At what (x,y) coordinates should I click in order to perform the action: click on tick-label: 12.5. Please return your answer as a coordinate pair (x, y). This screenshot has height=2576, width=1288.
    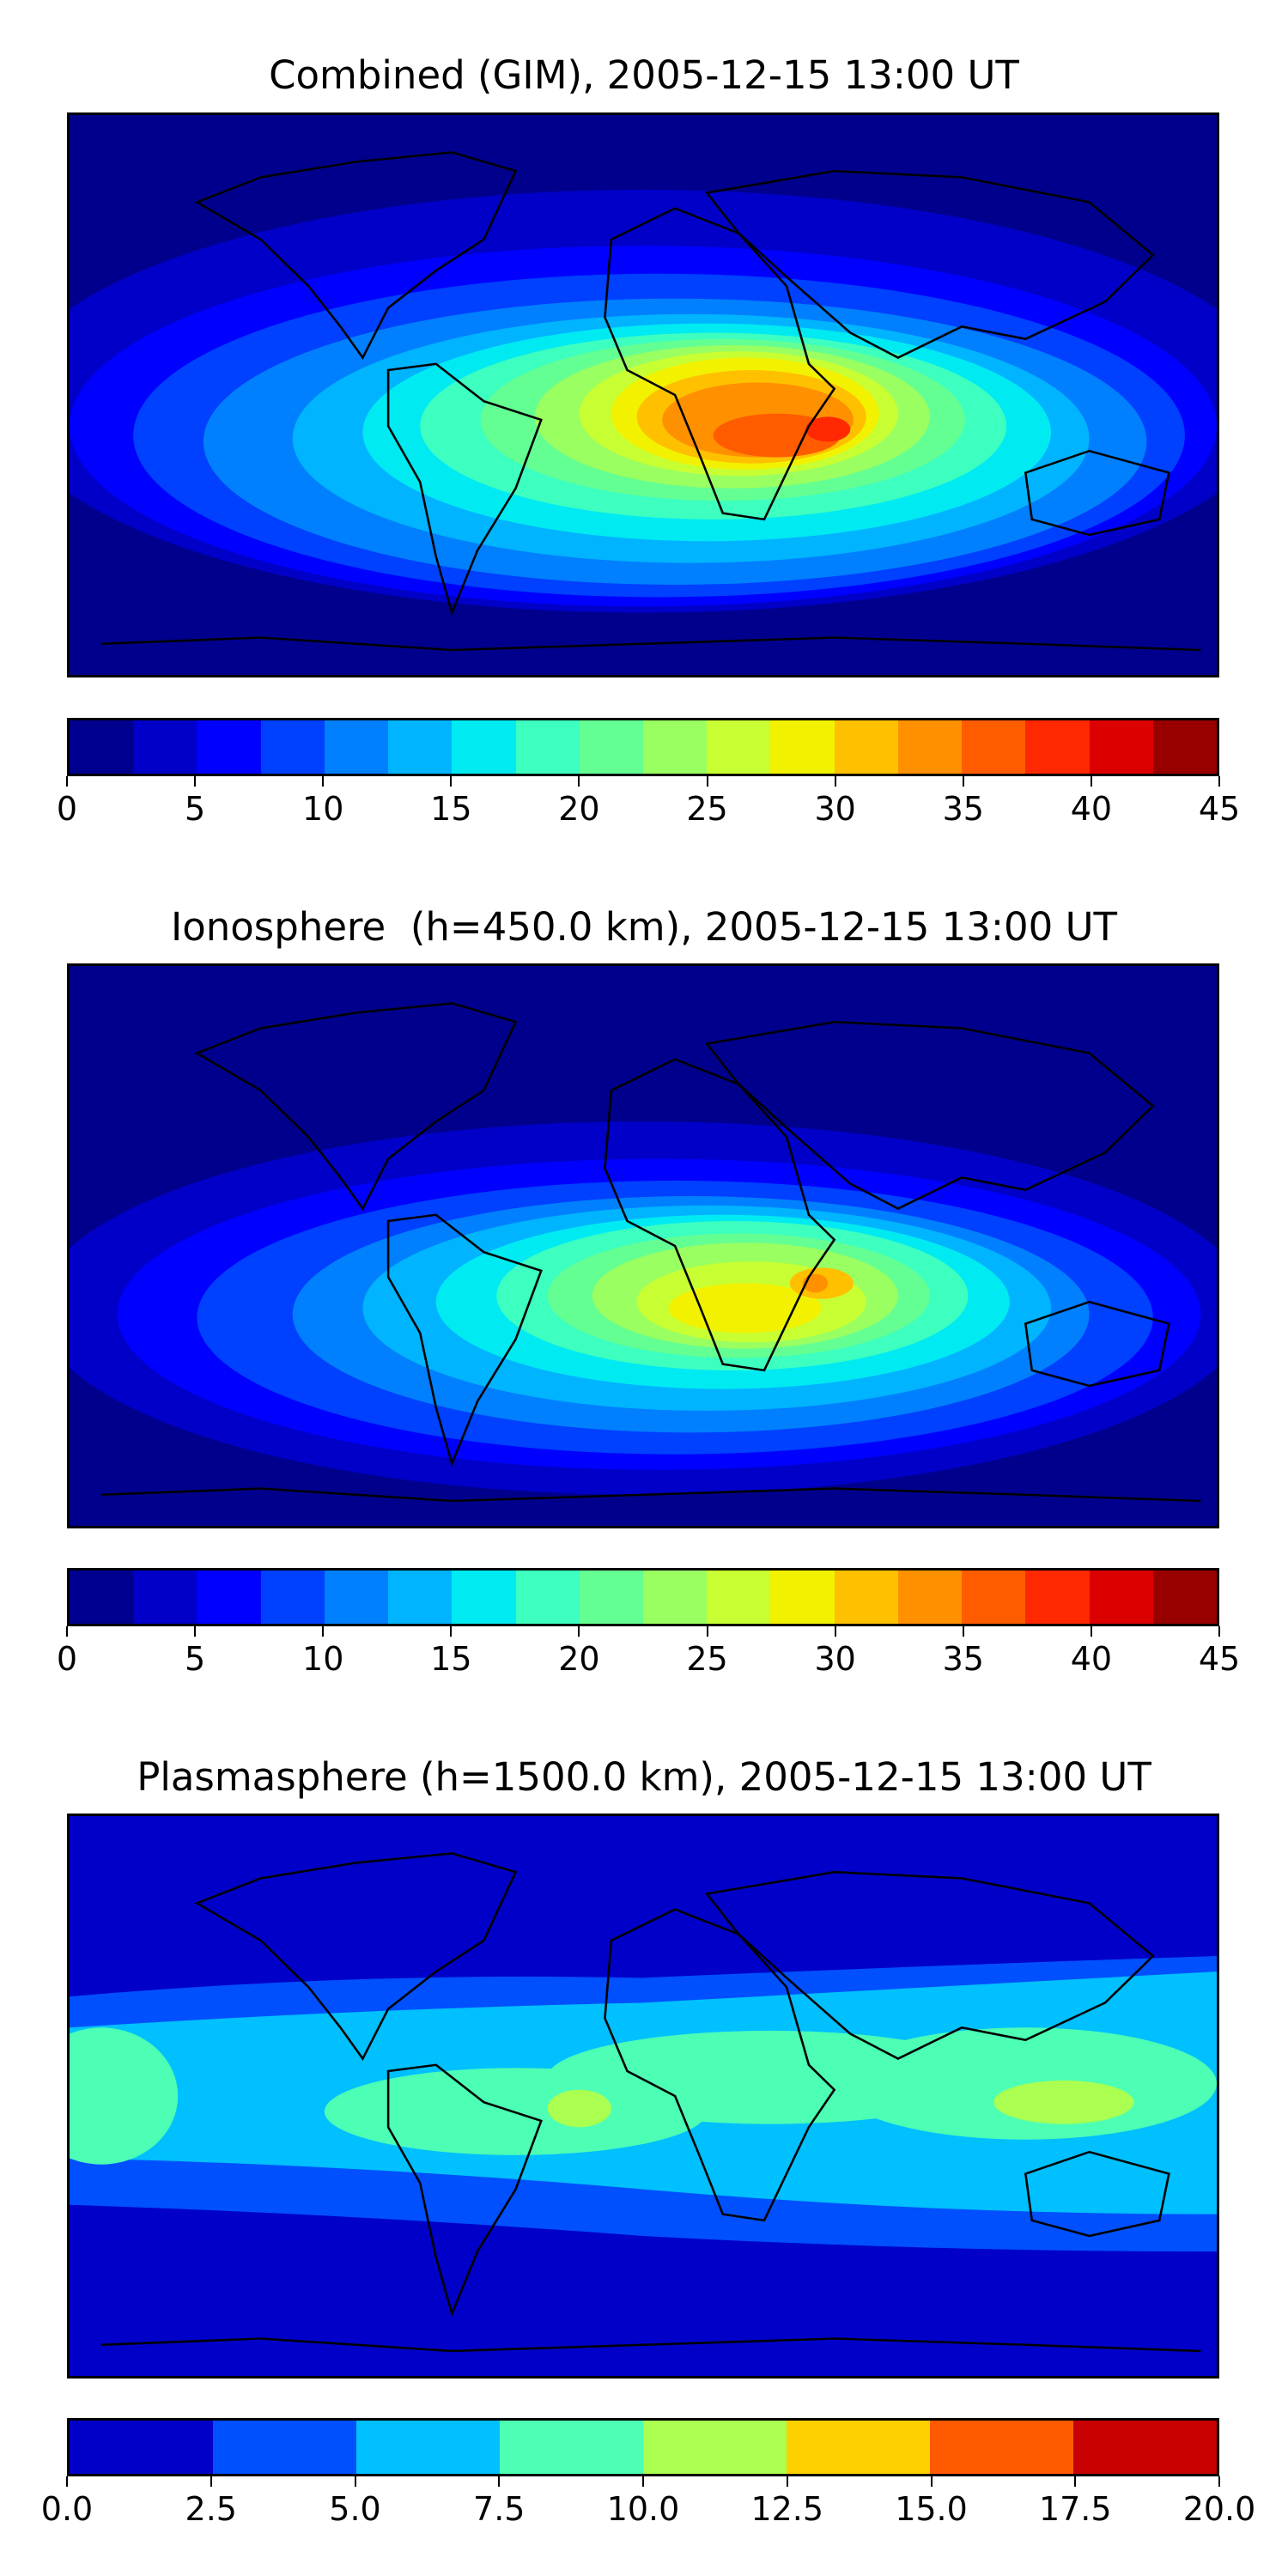
    Looking at the image, I should click on (787, 2509).